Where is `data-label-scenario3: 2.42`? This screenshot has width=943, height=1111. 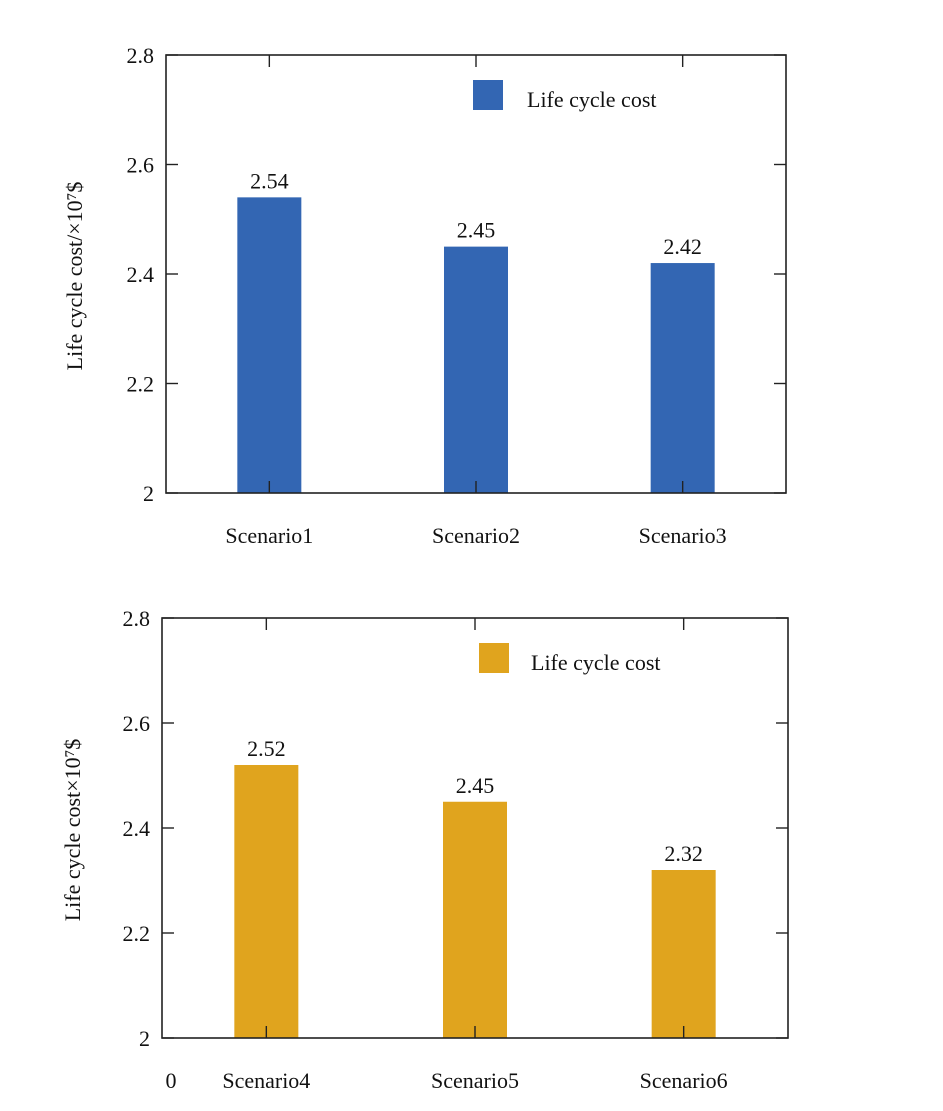
data-label-scenario3: 2.42 is located at coordinates (682, 246).